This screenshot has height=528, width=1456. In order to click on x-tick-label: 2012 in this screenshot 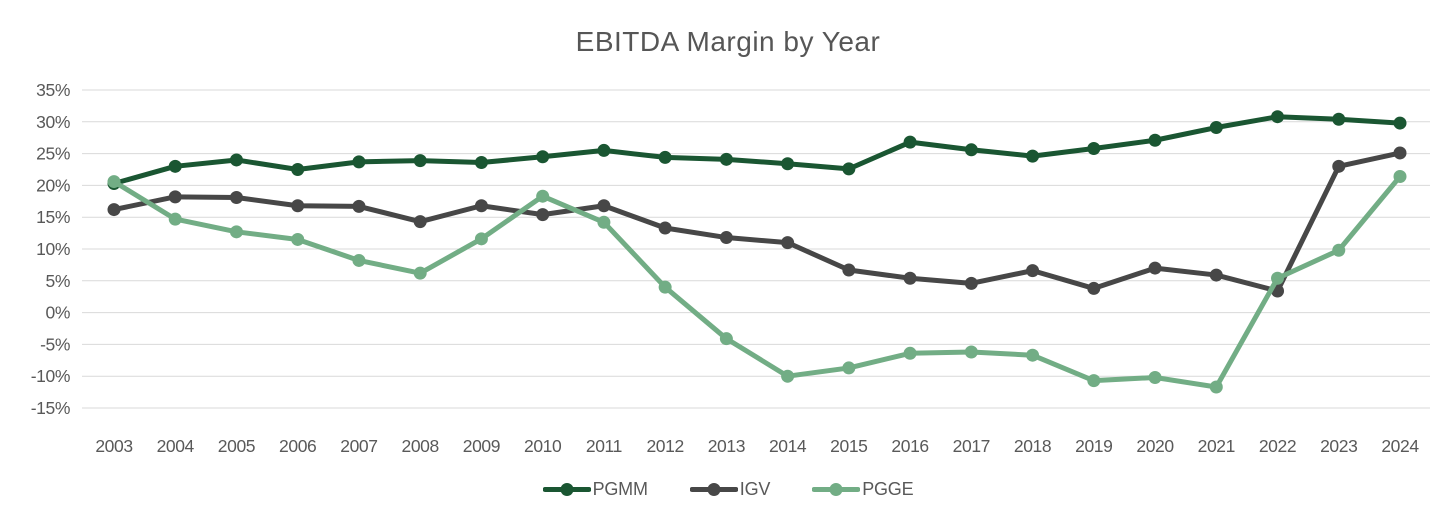, I will do `click(664, 446)`.